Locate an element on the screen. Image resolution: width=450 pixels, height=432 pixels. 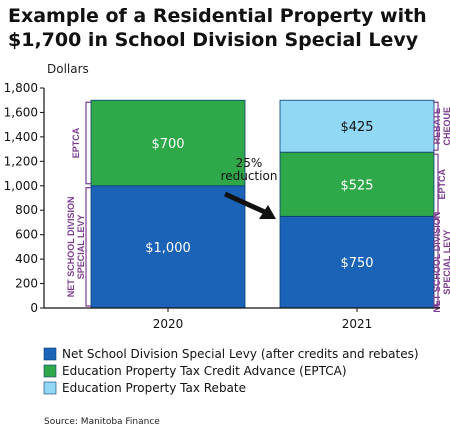
annotation-text: 25% is located at coordinates (249, 163).